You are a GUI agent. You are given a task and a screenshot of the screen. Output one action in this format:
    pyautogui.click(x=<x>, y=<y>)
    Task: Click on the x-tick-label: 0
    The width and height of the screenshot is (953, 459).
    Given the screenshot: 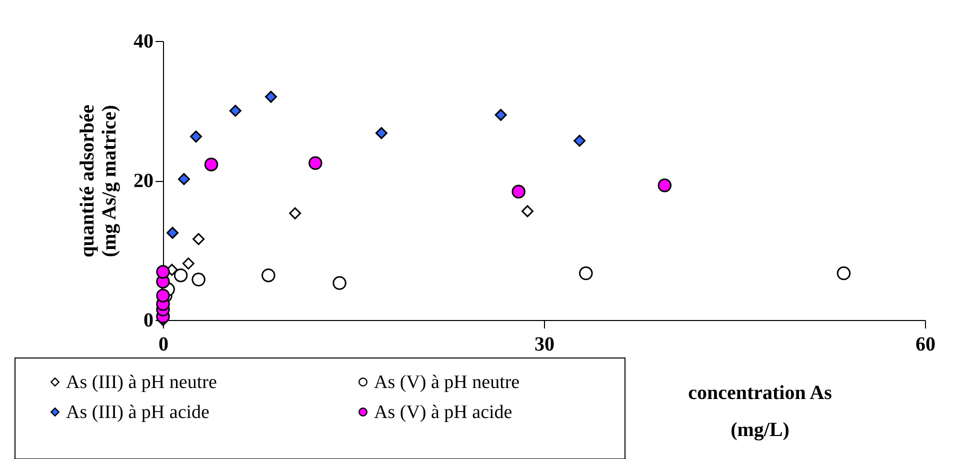 What is the action you would take?
    pyautogui.click(x=163, y=345)
    